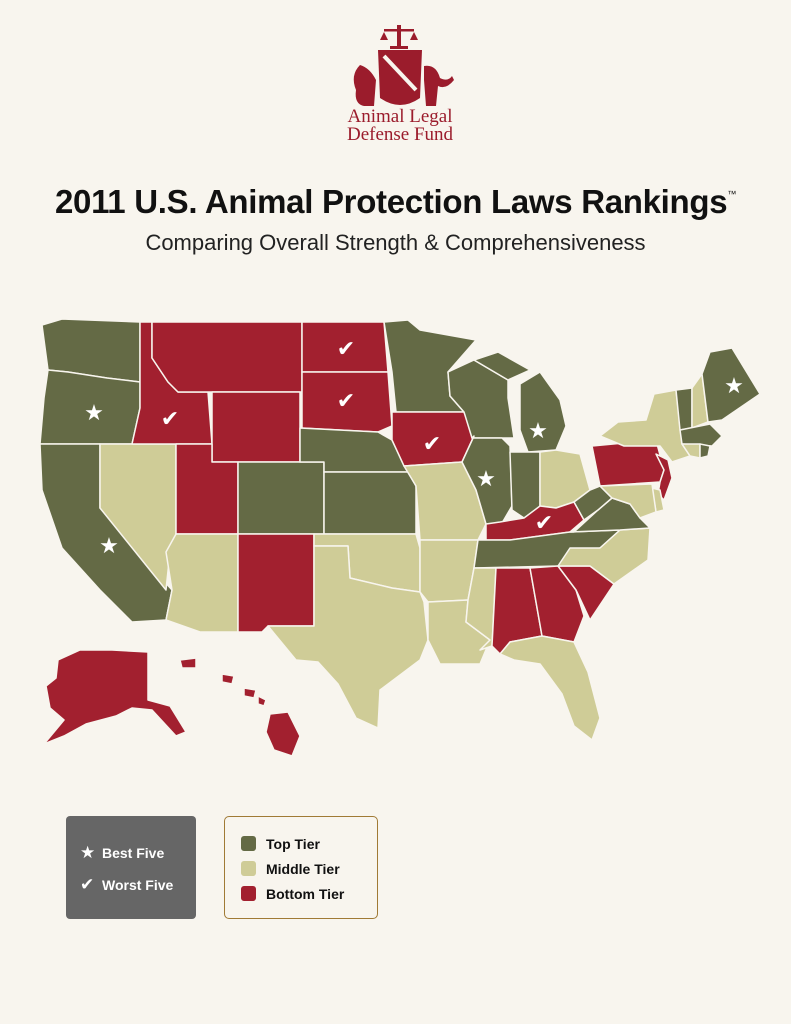  Describe the element at coordinates (133, 853) in the screenshot. I see `legend-best-five-label: Best Five` at that location.